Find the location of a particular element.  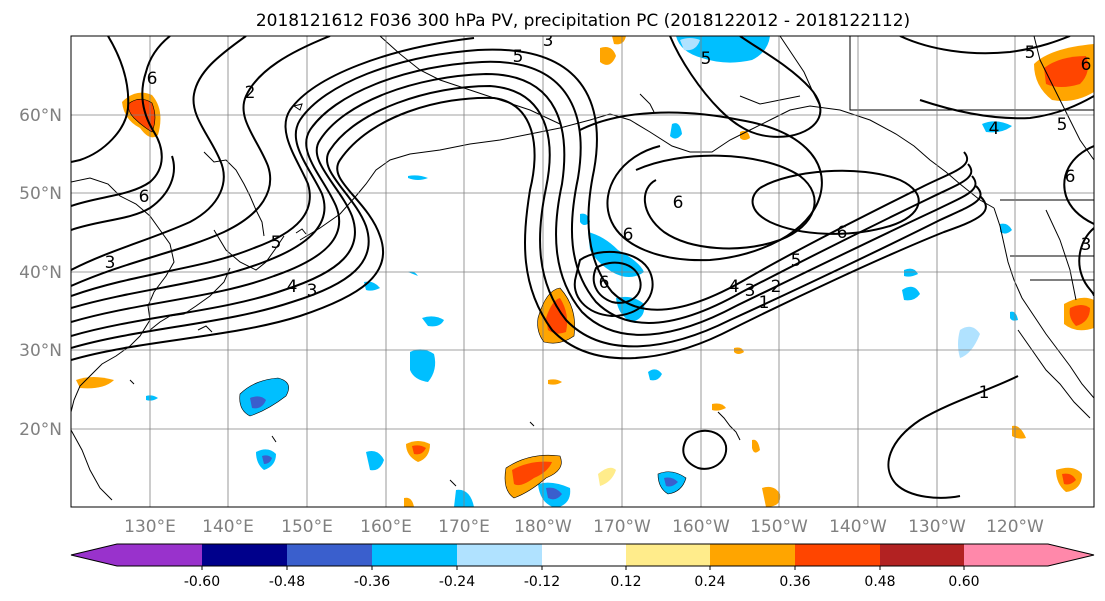

lon-tick-label: 150°E is located at coordinates (307, 527).